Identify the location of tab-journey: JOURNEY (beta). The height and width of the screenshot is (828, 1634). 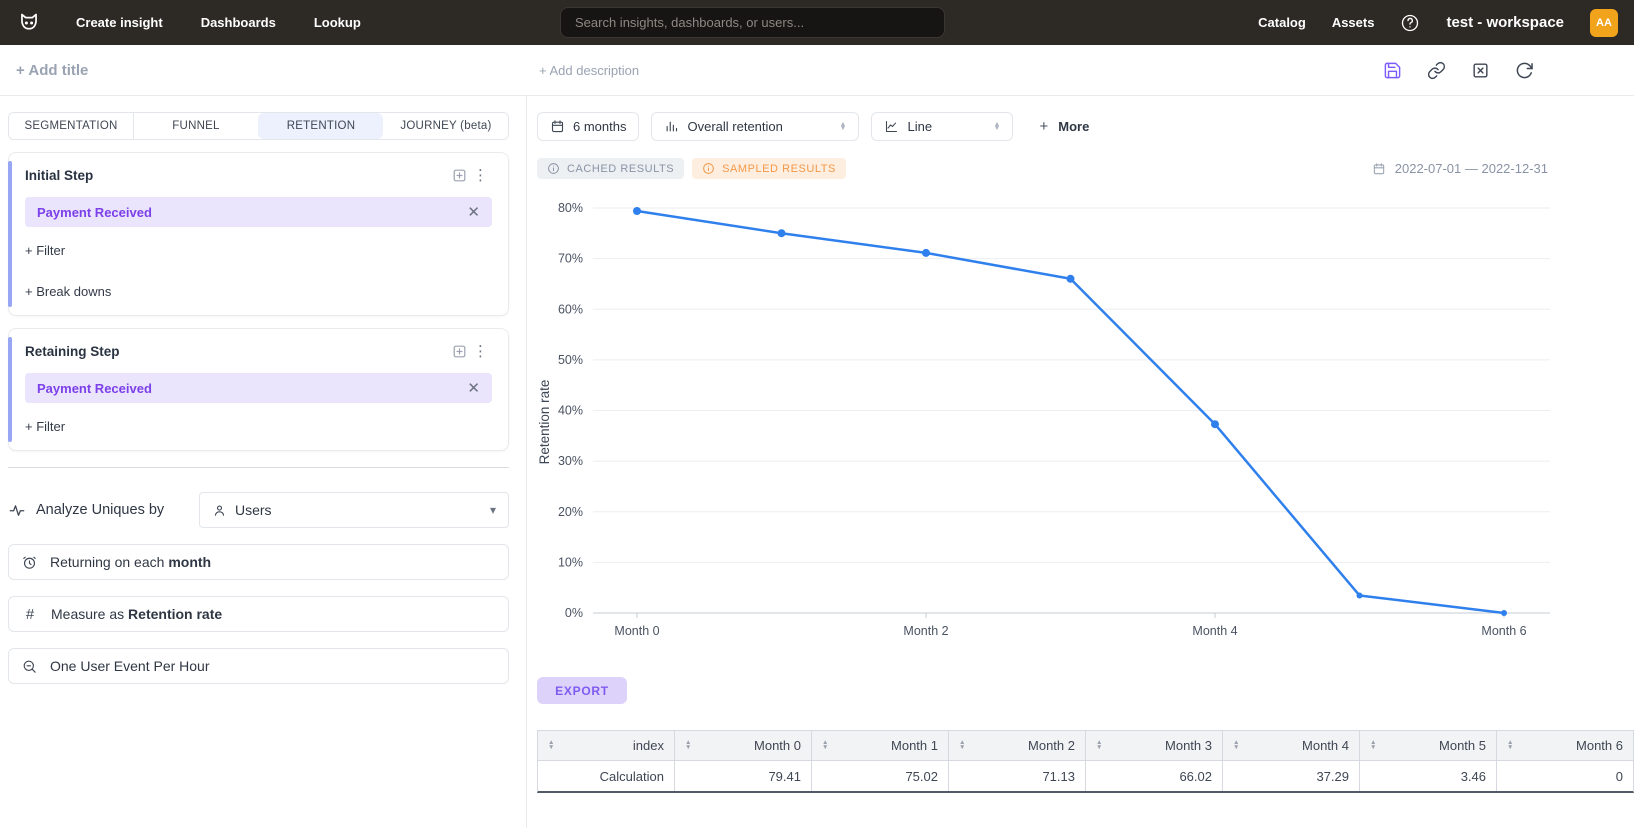
(445, 126).